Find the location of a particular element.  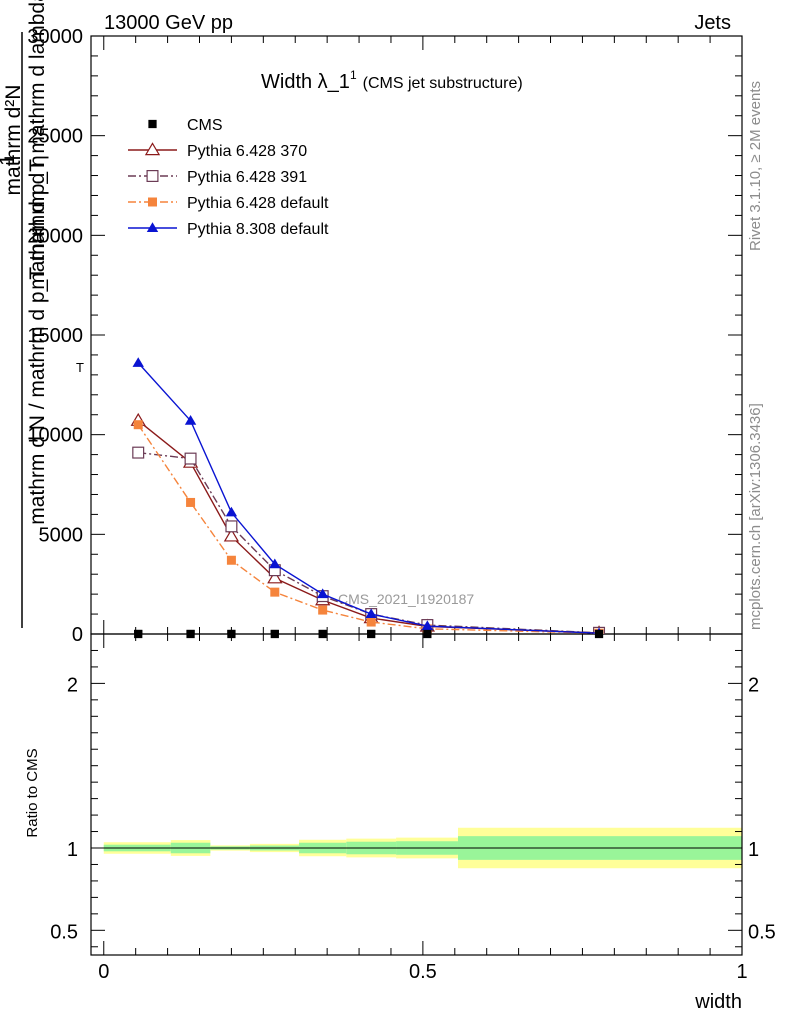

main-ylabel-second: mathrm d²N mathrm d p_T mathrm d lambda is located at coordinates (25, 145).